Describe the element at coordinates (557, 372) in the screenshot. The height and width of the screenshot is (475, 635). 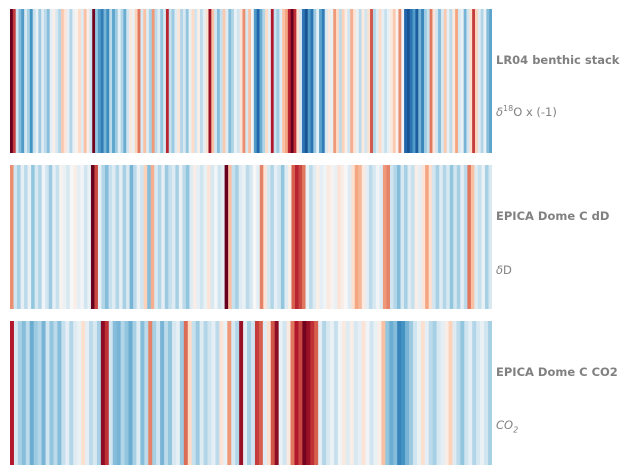
I see `panel-title-epica-co2: EPICA Dome C CO2` at that location.